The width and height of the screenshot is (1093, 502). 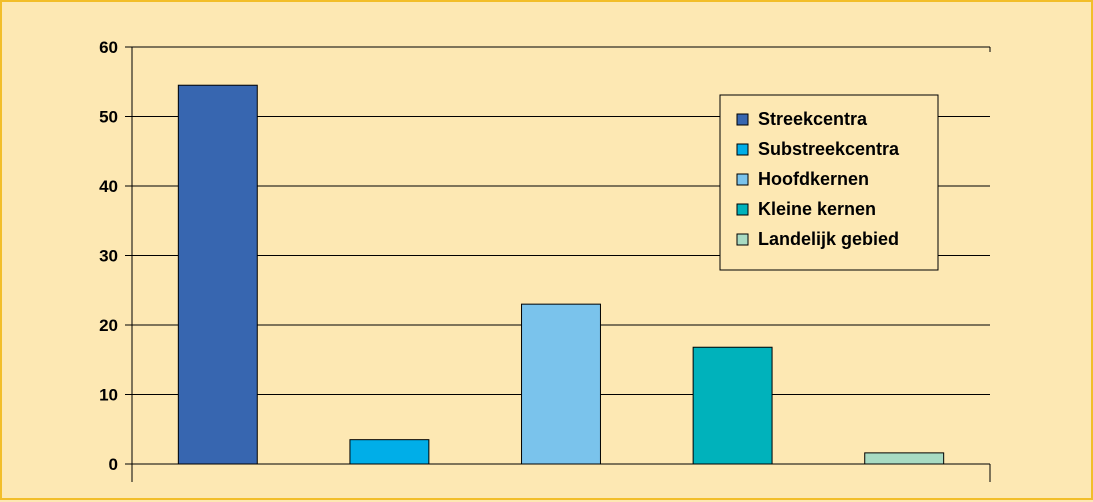 I want to click on y-tick-label: 0, so click(x=113, y=464).